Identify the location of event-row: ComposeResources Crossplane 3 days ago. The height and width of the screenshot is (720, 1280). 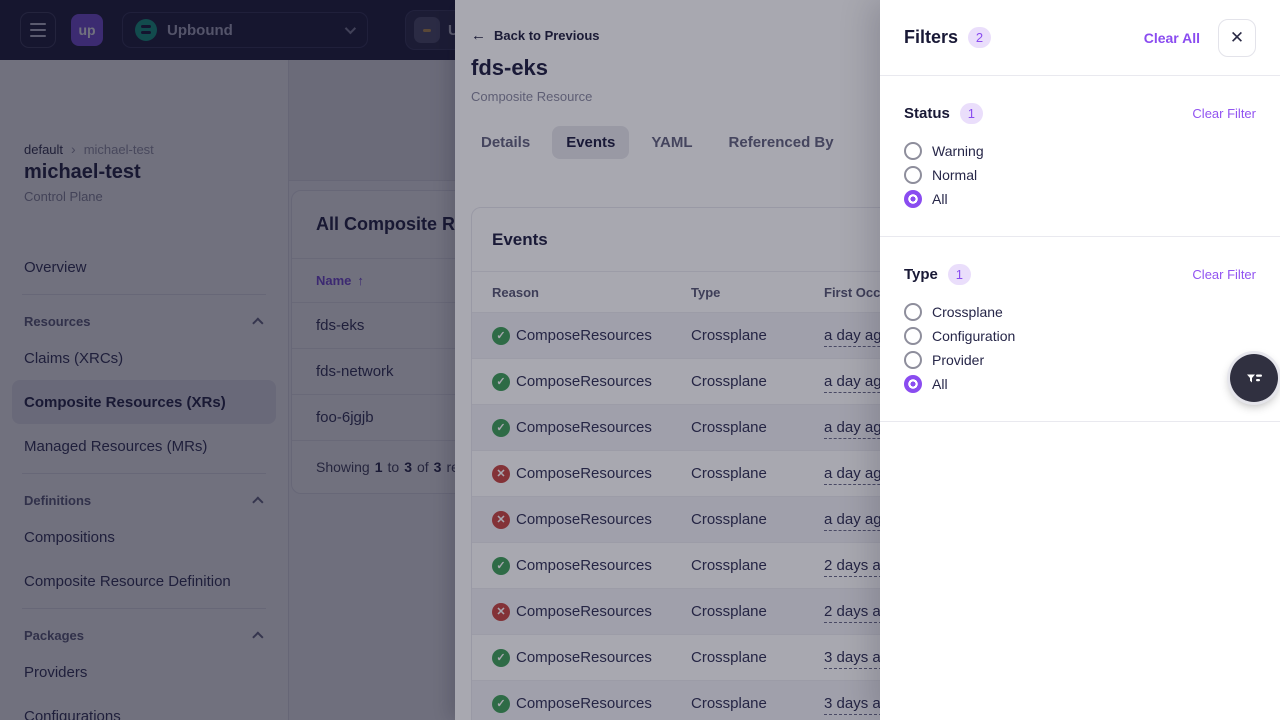
(867, 658).